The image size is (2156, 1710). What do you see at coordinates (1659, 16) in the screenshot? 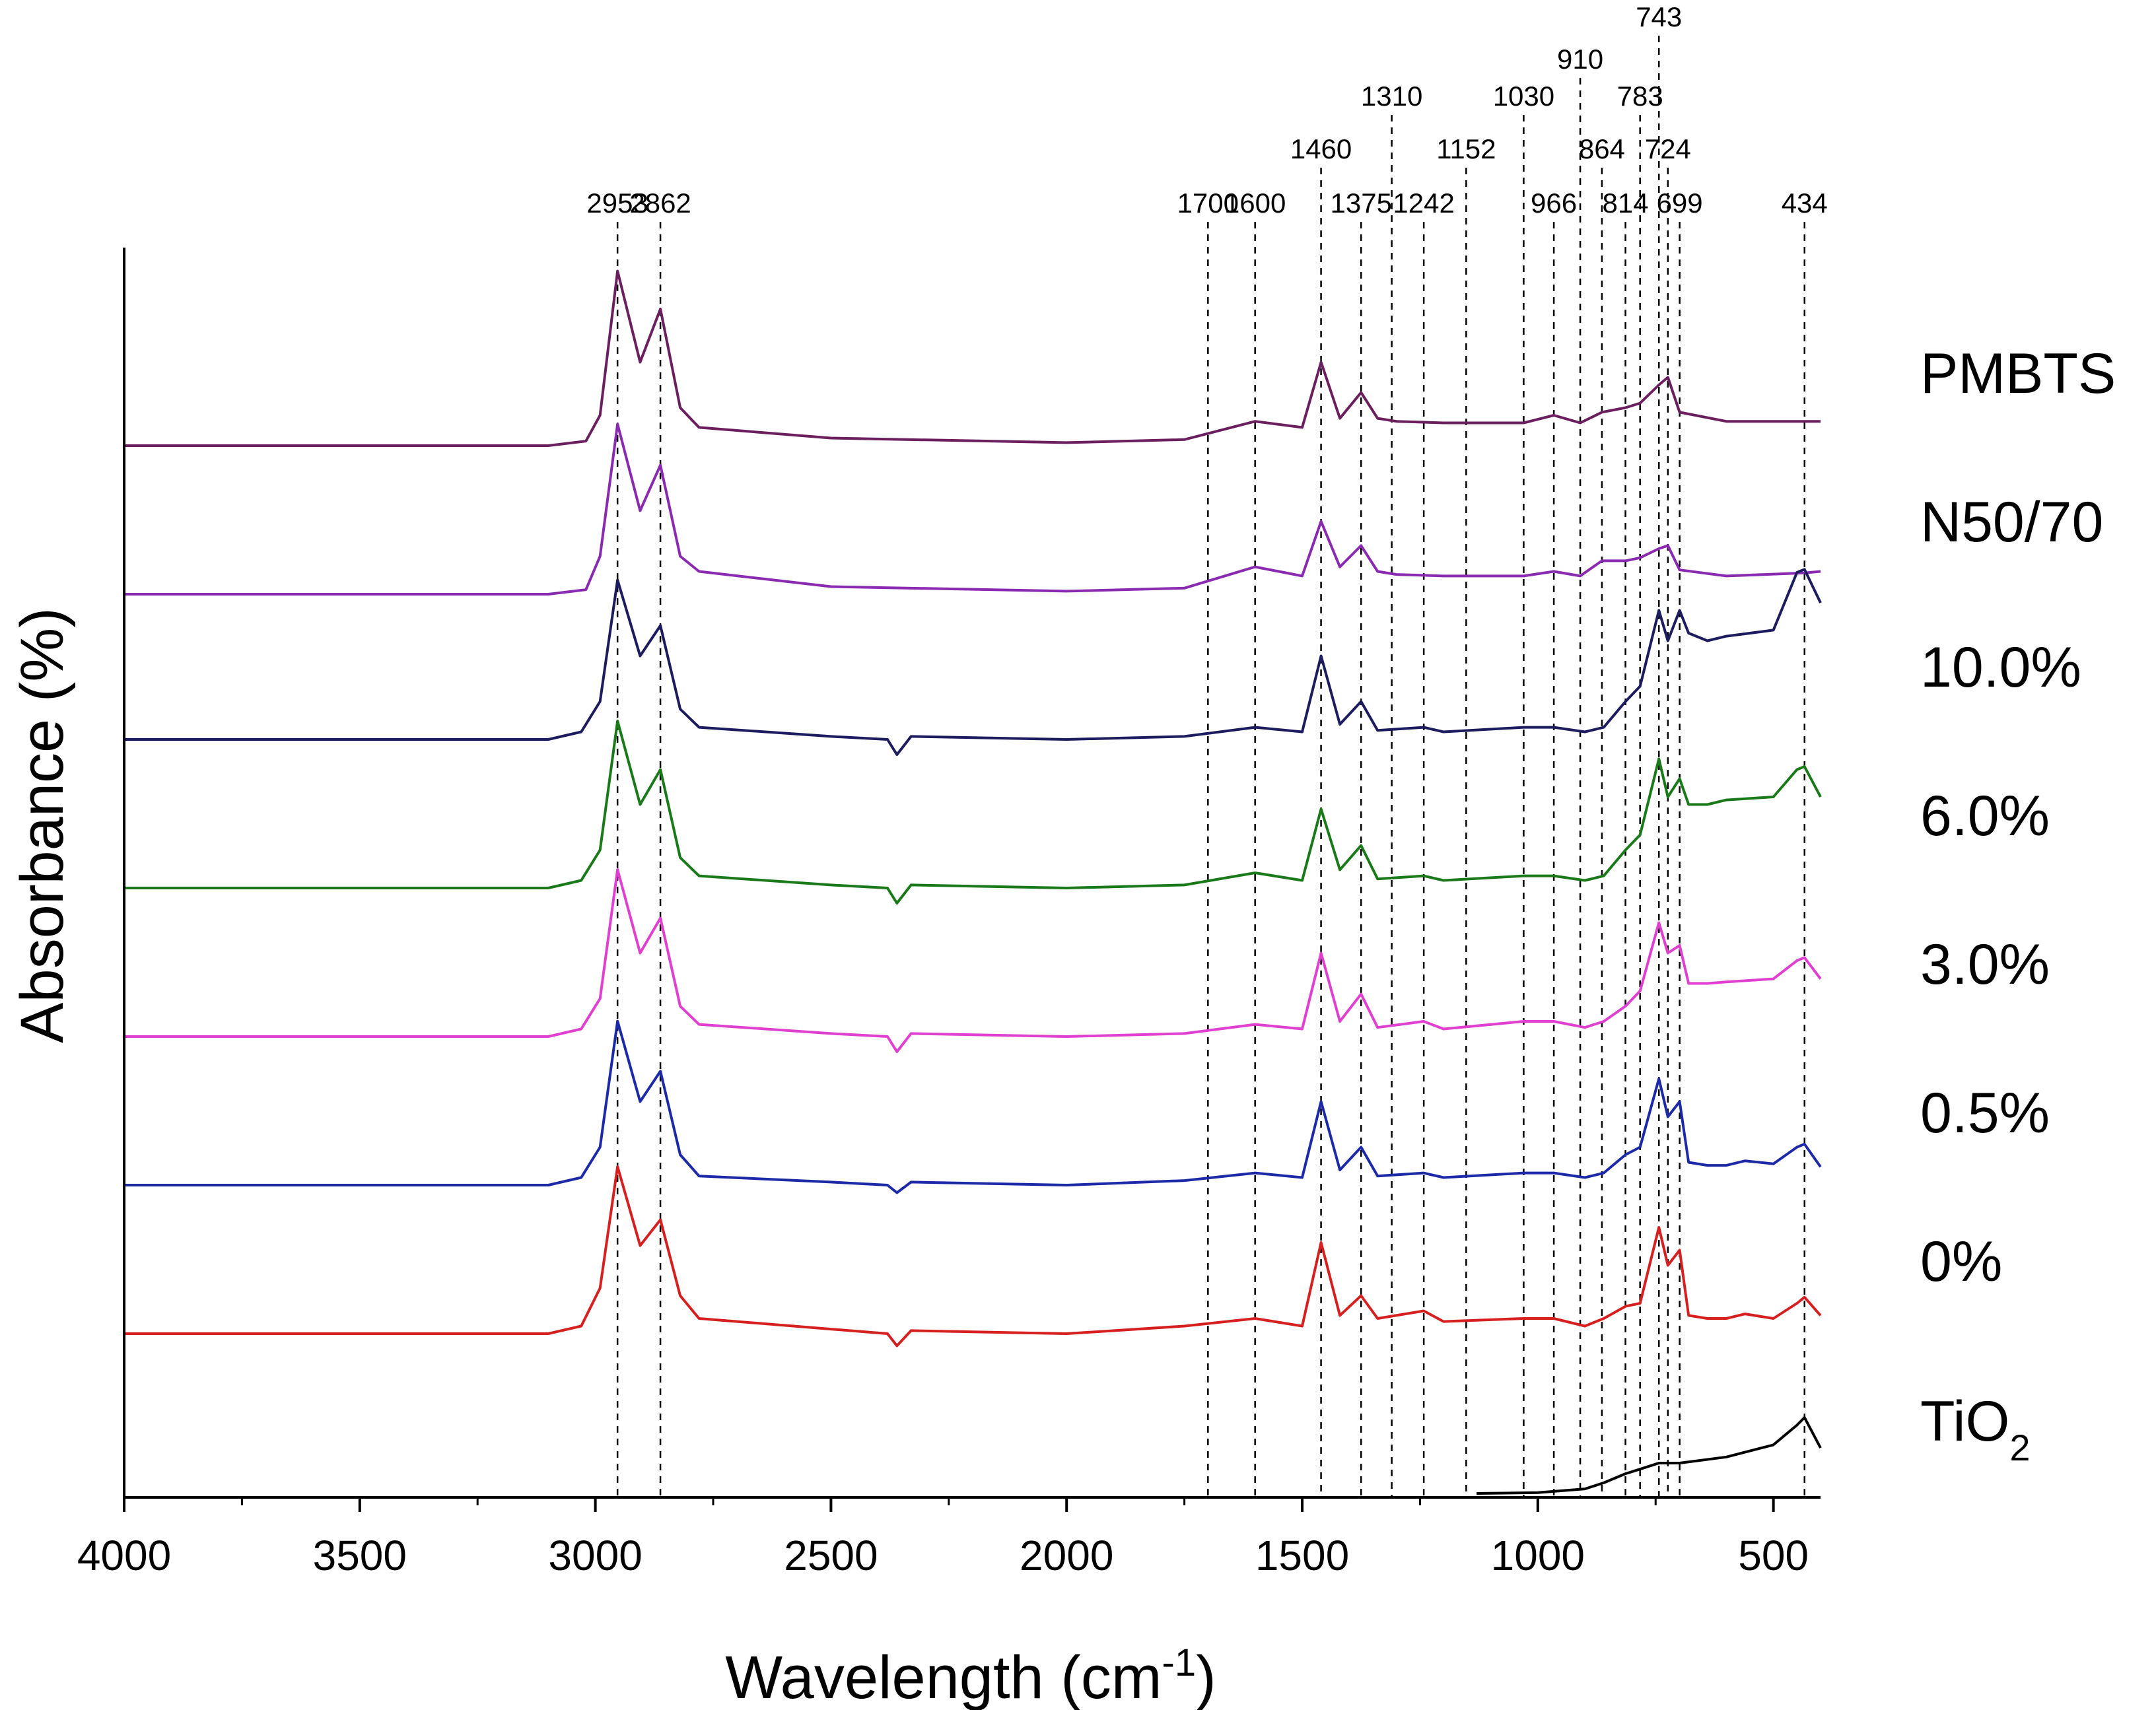
I see `peak-label-743: 743` at bounding box center [1659, 16].